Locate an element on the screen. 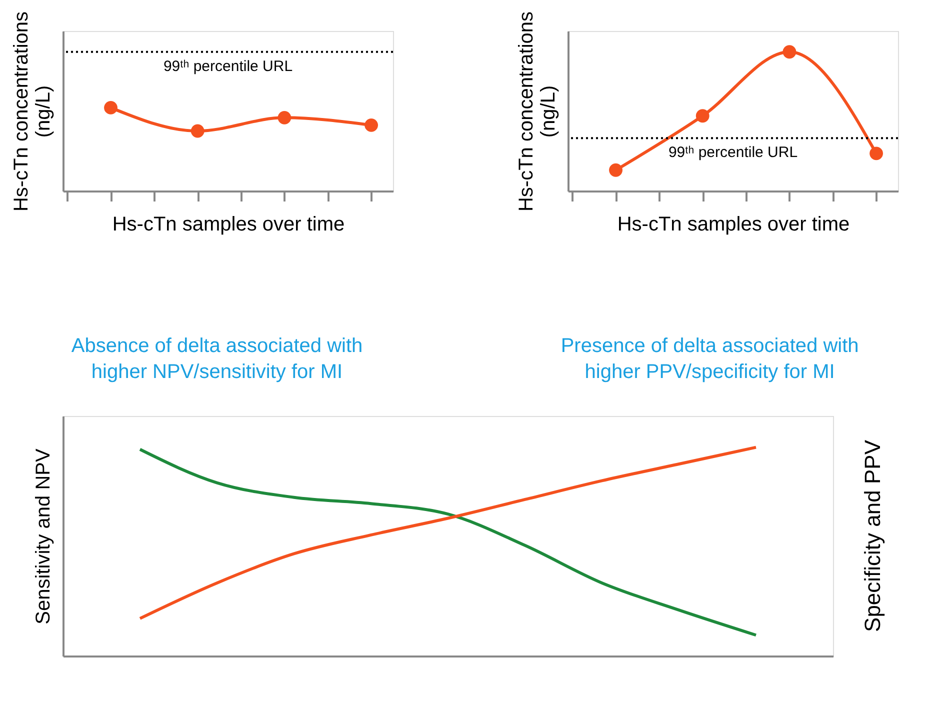  y-axis-title: Sensitivity and NPV is located at coordinates (43, 536).